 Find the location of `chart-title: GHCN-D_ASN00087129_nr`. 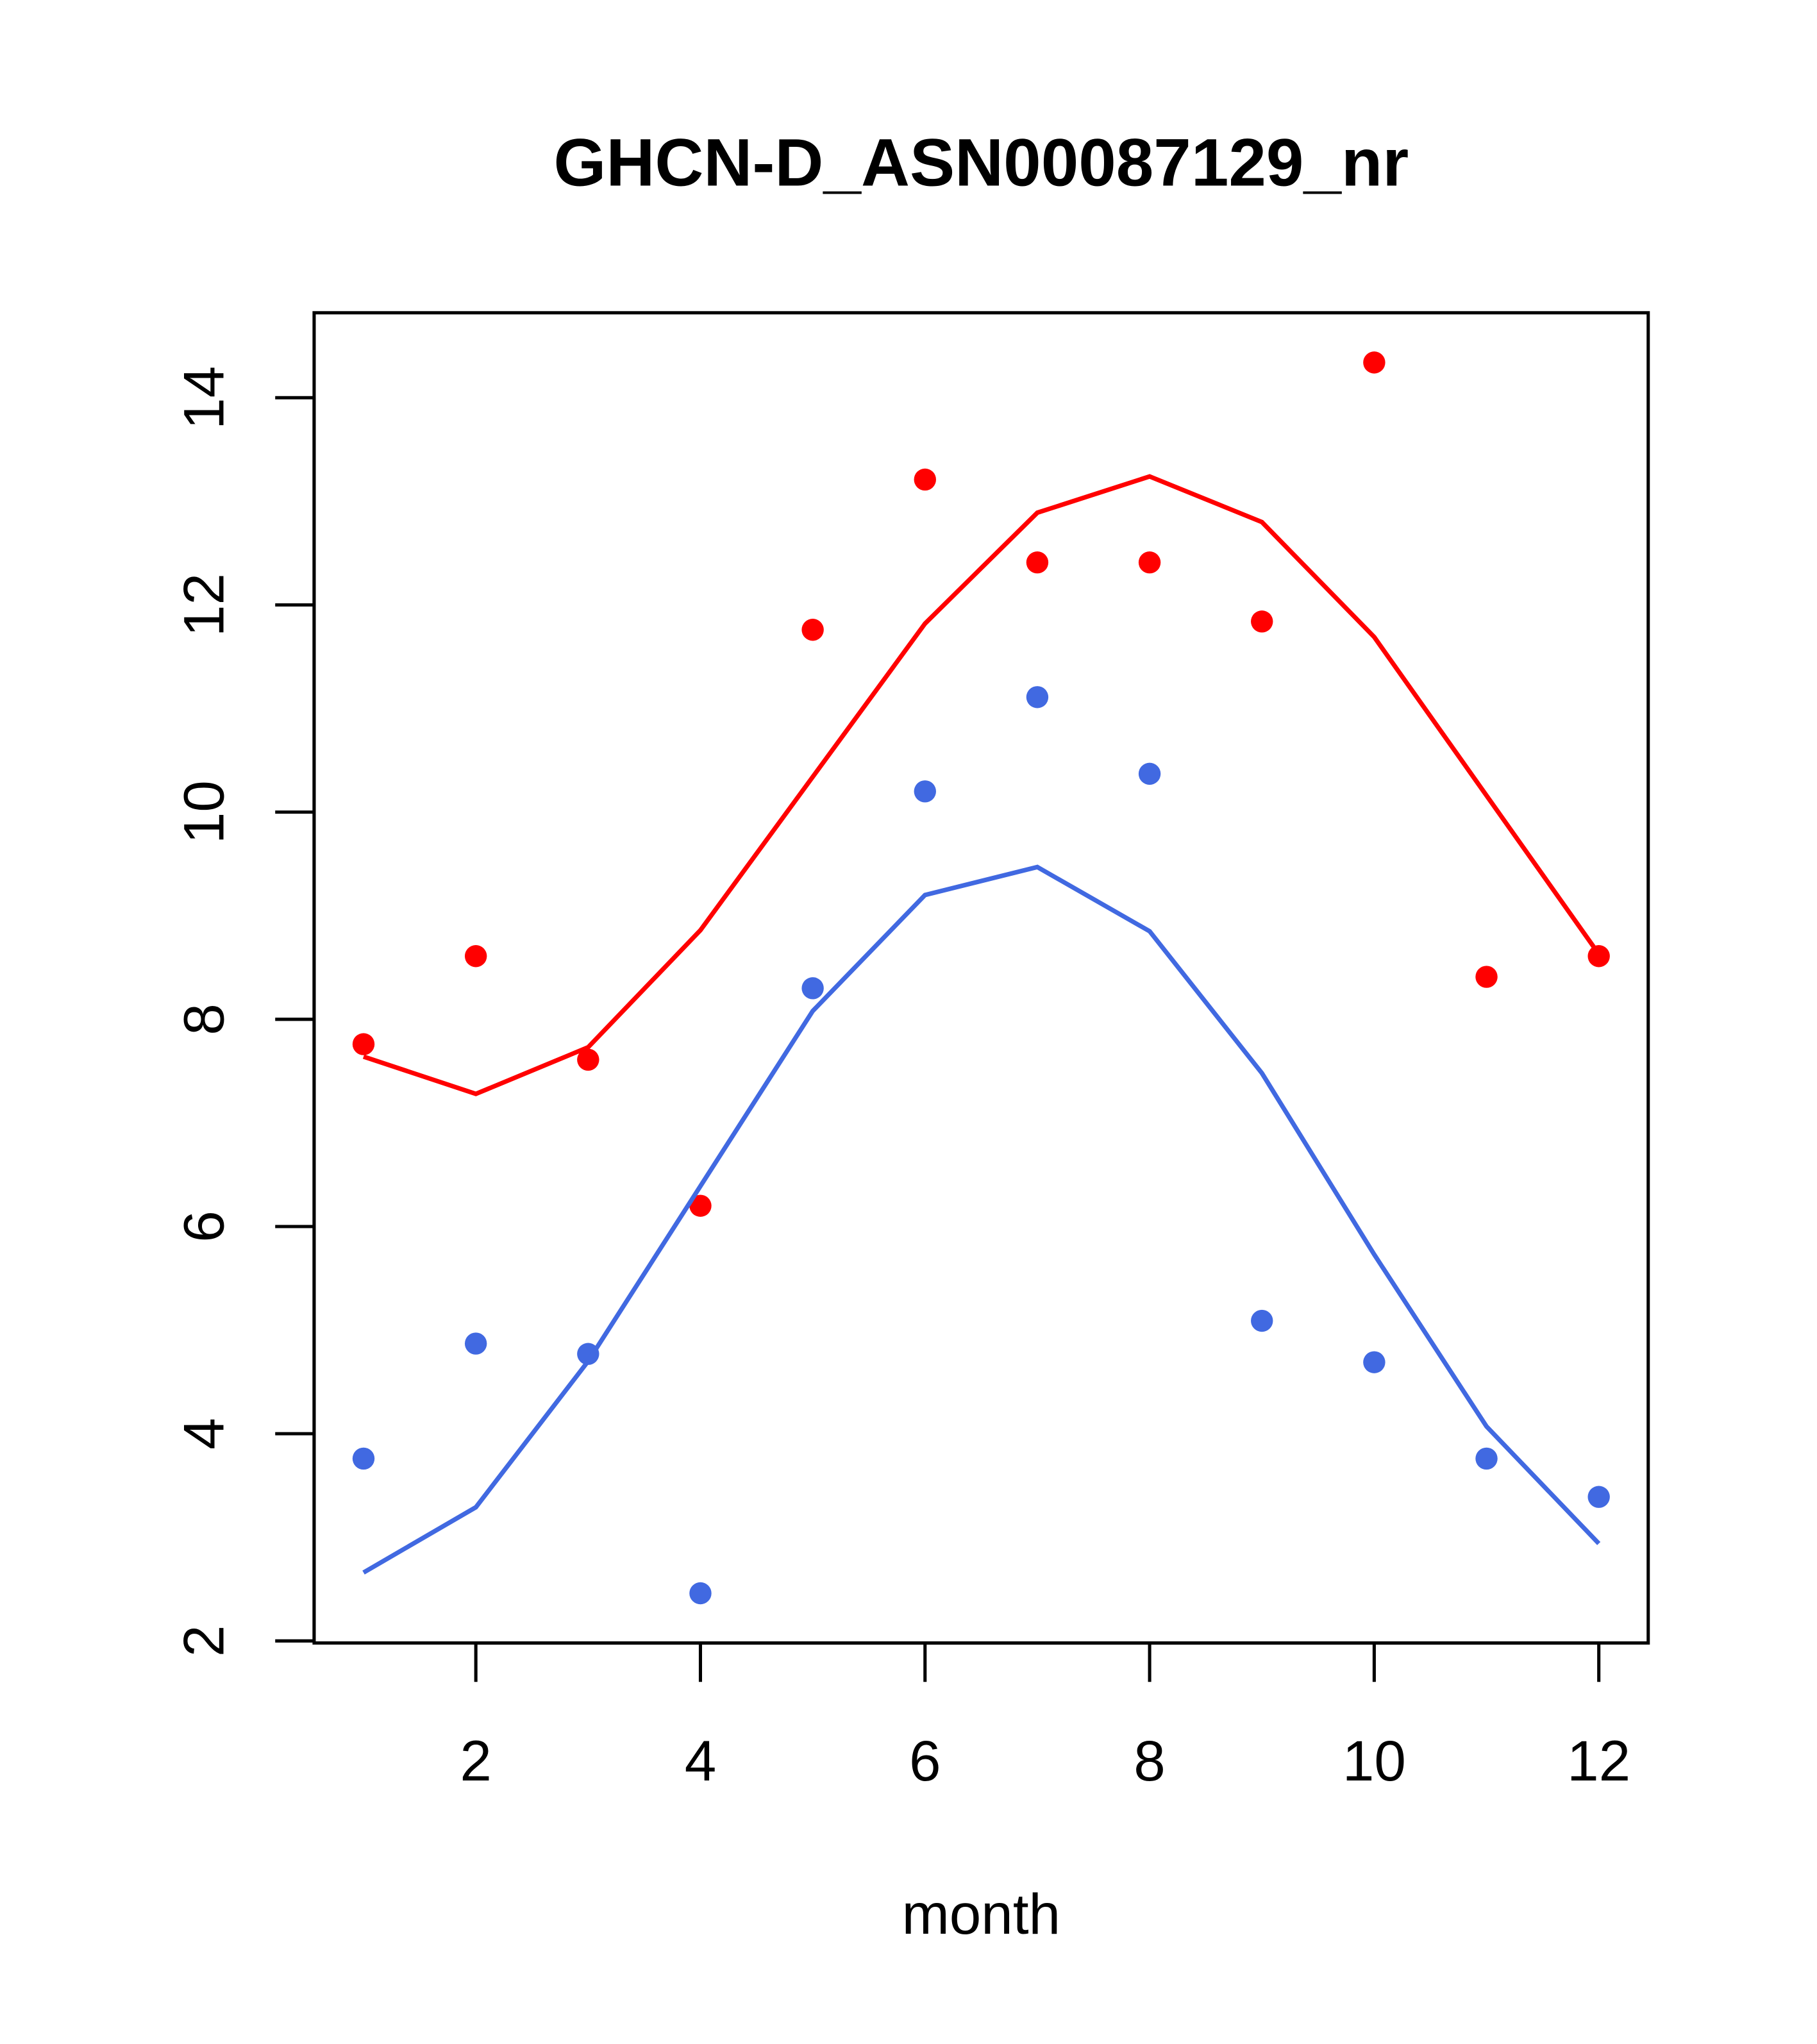

chart-title: GHCN-D_ASN00087129_nr is located at coordinates (981, 162).